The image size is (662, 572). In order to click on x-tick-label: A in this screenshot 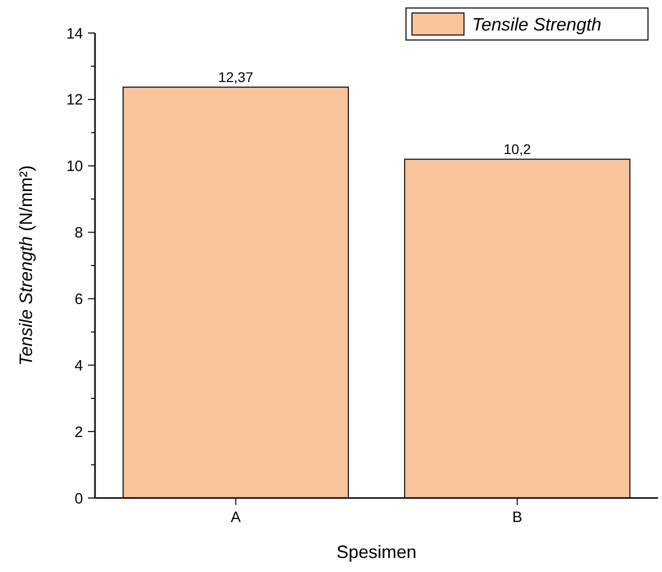, I will do `click(235, 517)`.